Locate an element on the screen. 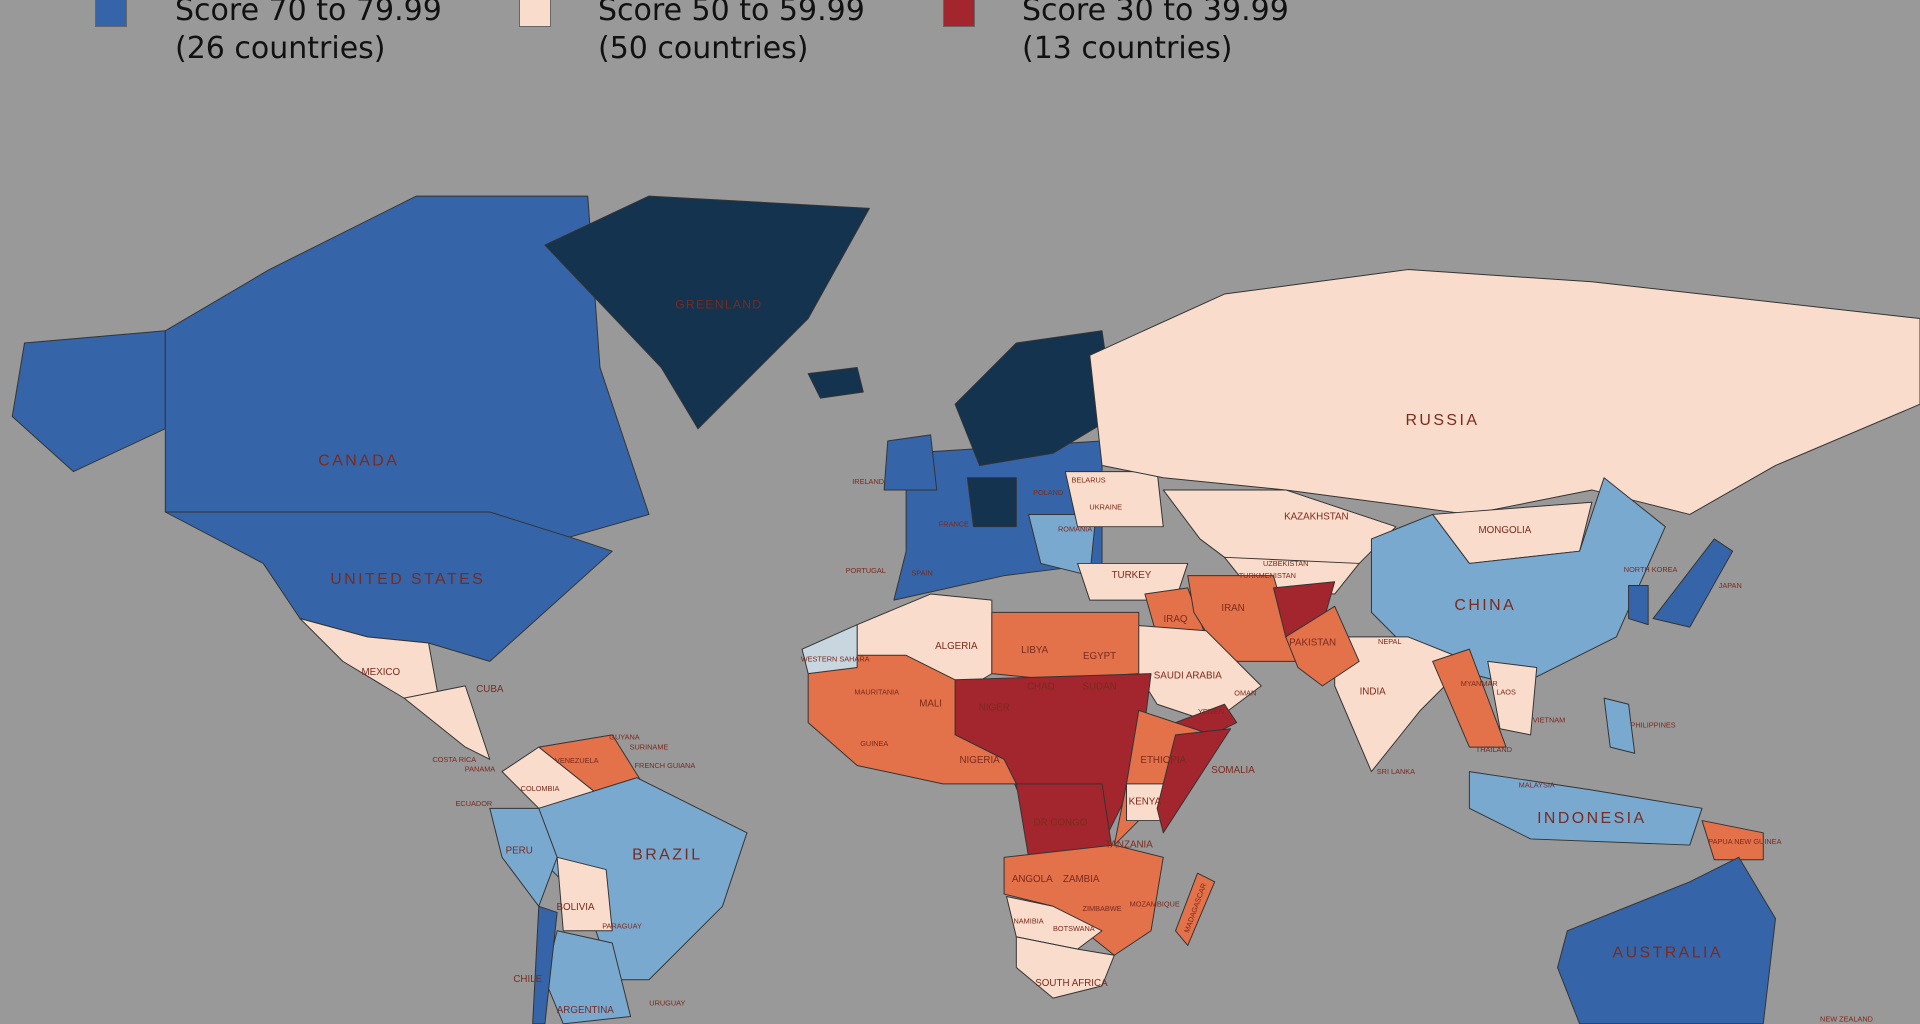  label-turkey: TURKEY is located at coordinates (1132, 575).